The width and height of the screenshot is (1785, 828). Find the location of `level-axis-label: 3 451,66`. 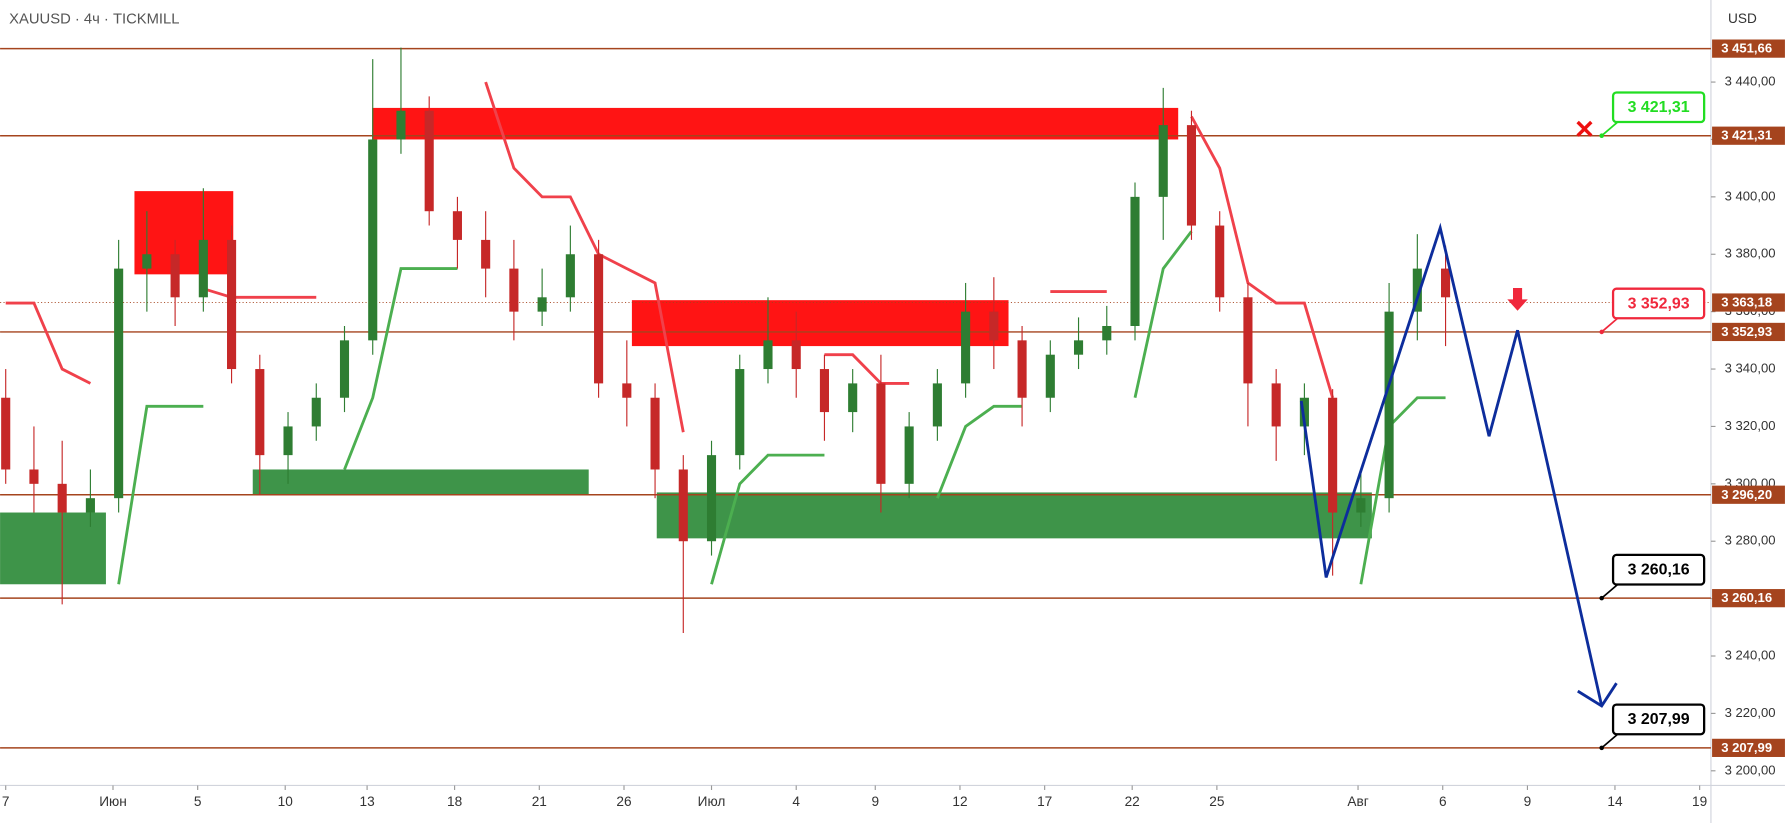

level-axis-label: 3 451,66 is located at coordinates (1746, 48).